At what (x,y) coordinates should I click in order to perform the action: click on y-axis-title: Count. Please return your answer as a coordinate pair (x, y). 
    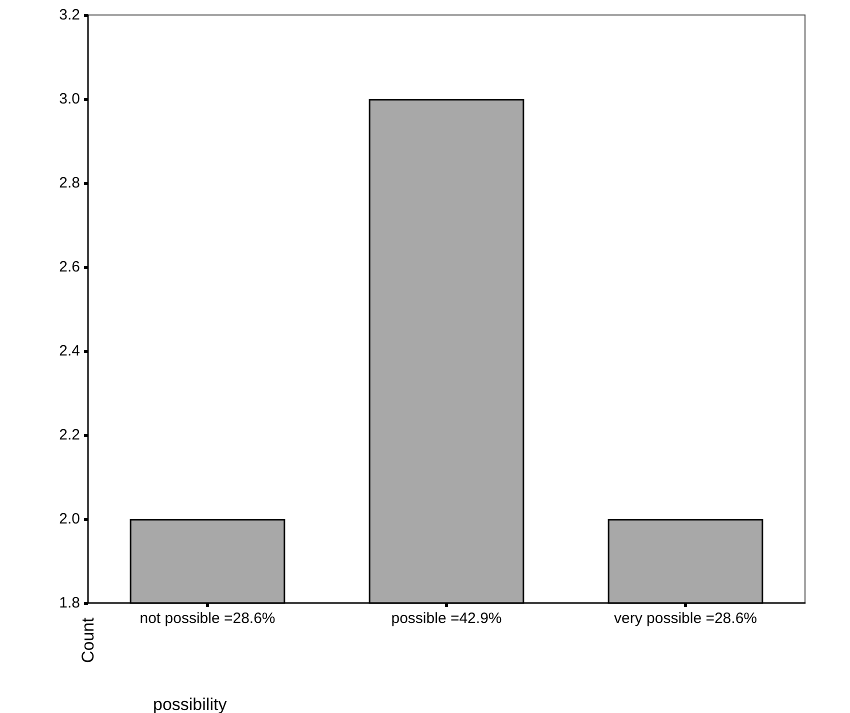
    Looking at the image, I should click on (88, 640).